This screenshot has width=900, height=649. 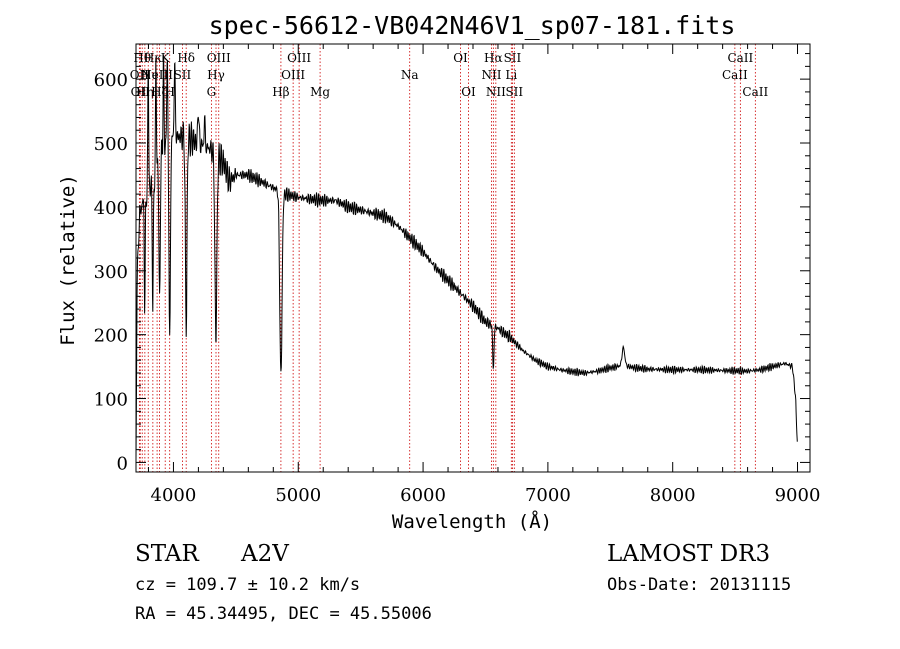 I want to click on y-tick-label: 500, so click(x=111, y=144).